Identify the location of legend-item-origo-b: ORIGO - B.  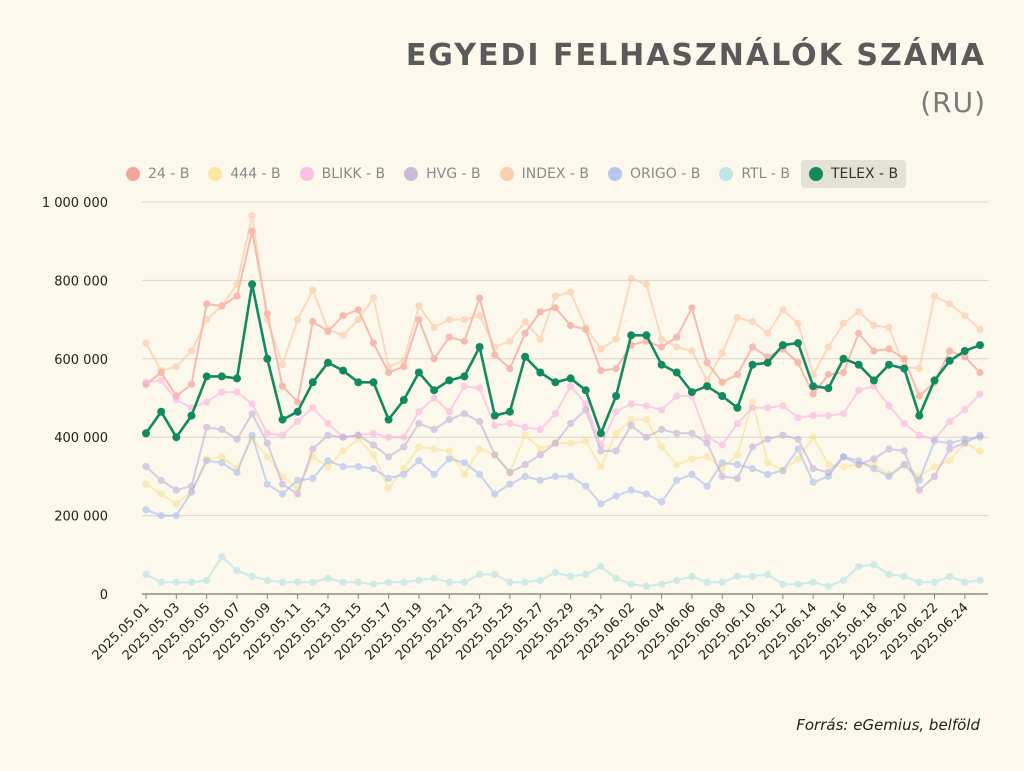
(654, 174).